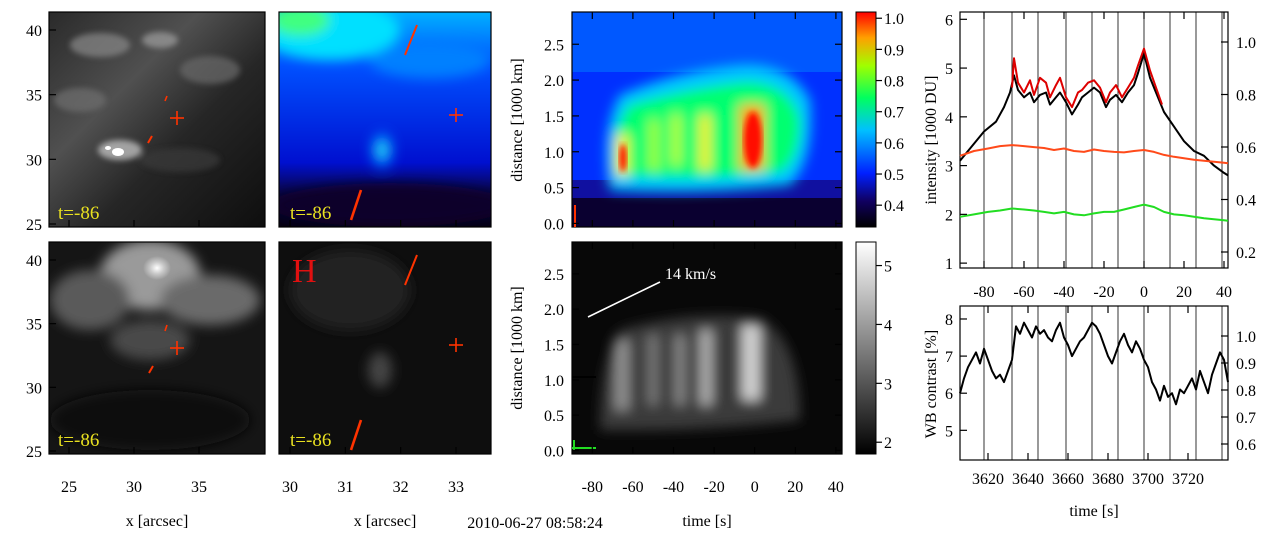 This screenshot has width=1280, height=538. I want to click on panel-2-time-label: t=-86, so click(310, 213).